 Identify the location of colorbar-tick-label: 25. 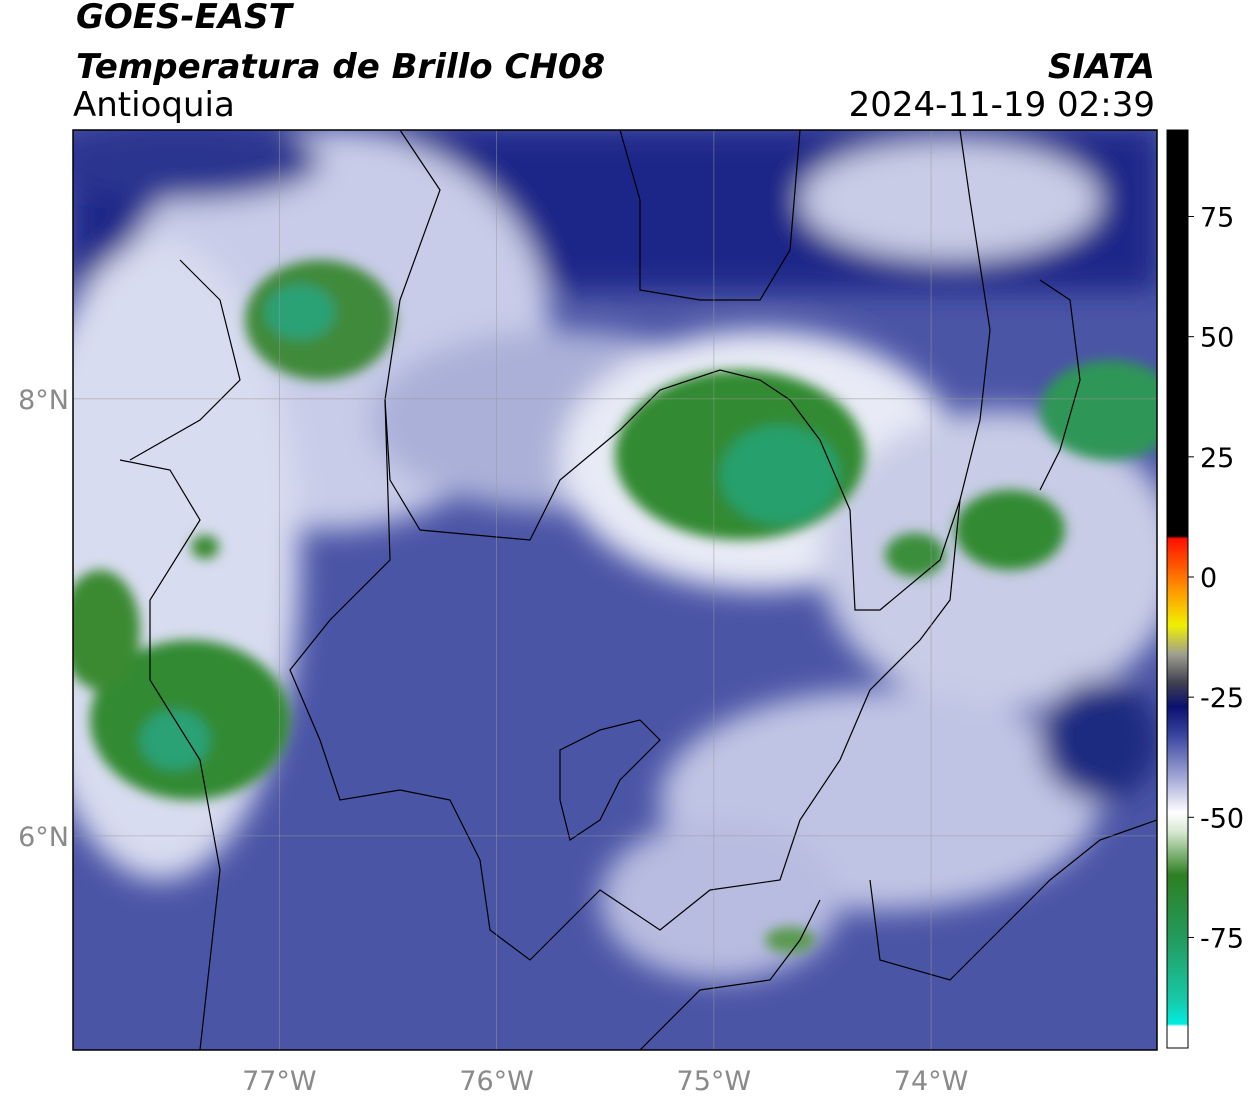
(1217, 458).